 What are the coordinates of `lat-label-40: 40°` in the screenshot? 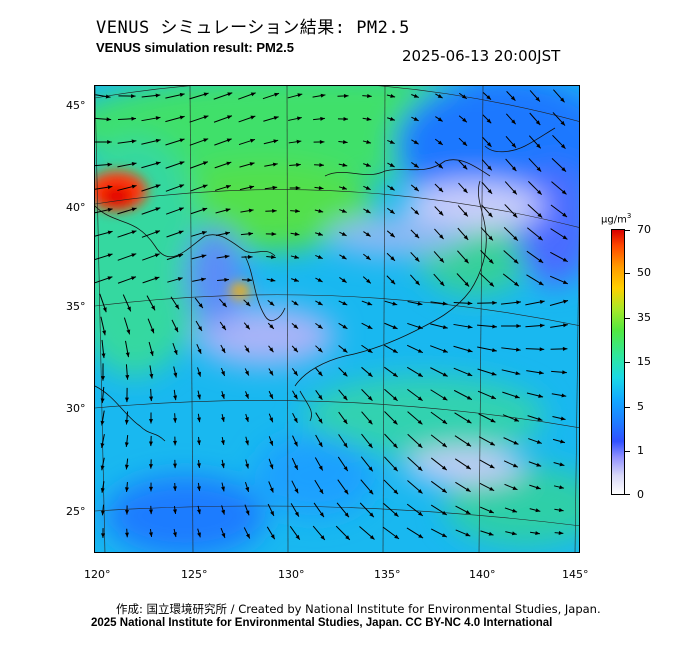 It's located at (76, 207).